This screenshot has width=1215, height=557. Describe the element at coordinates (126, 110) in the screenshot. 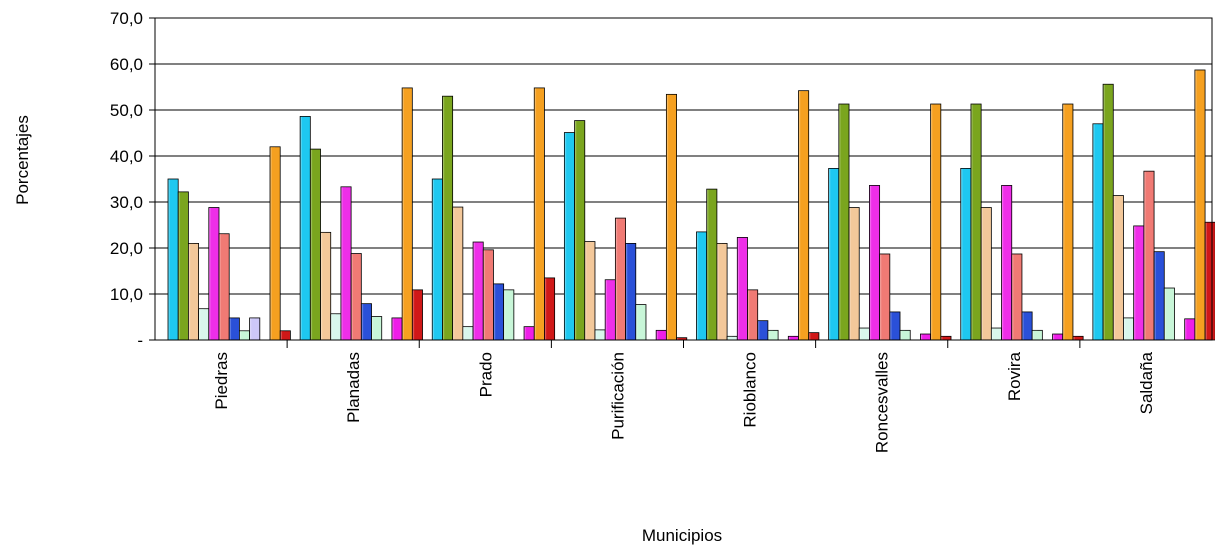

I see `y-tick-label: 50,0` at that location.